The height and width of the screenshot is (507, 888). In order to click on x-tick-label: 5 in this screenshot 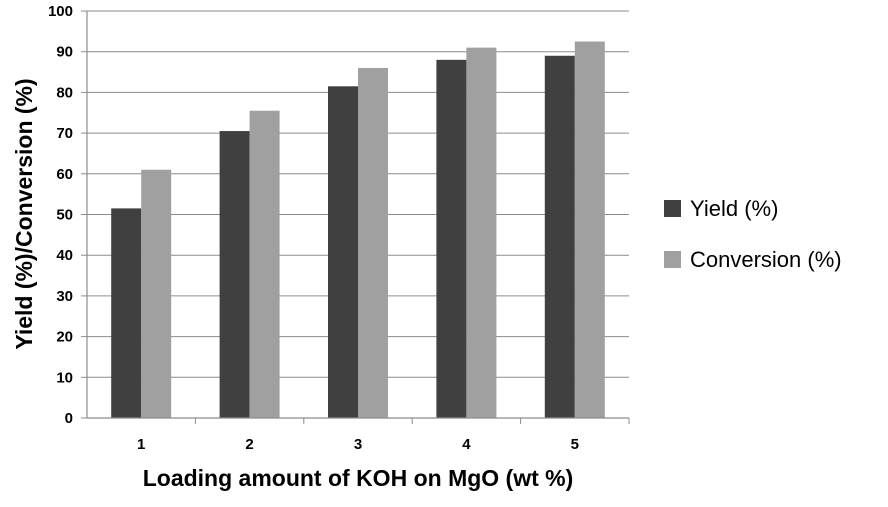, I will do `click(575, 444)`.